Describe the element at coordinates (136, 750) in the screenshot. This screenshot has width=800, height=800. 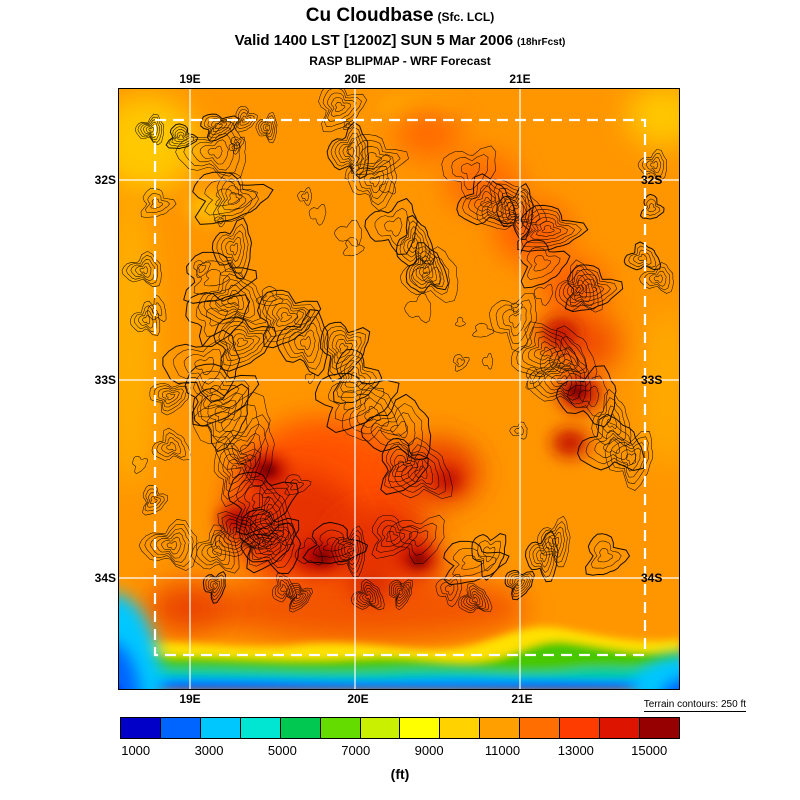
I see `colorbar-tick-label: 1000` at that location.